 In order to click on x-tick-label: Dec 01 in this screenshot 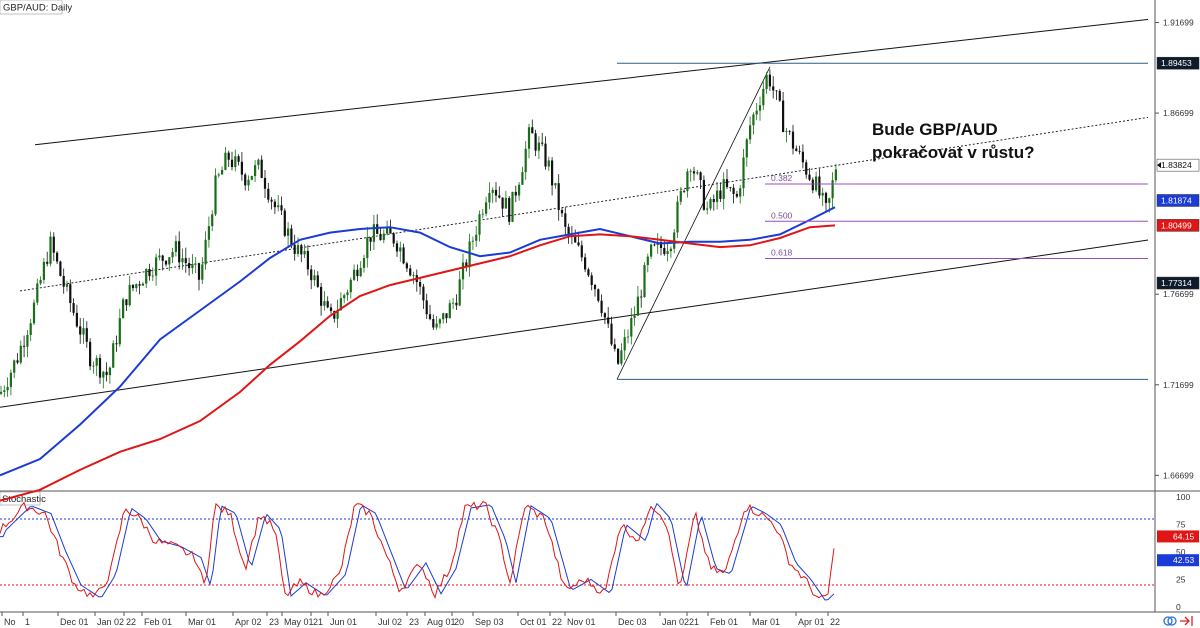, I will do `click(74, 622)`.